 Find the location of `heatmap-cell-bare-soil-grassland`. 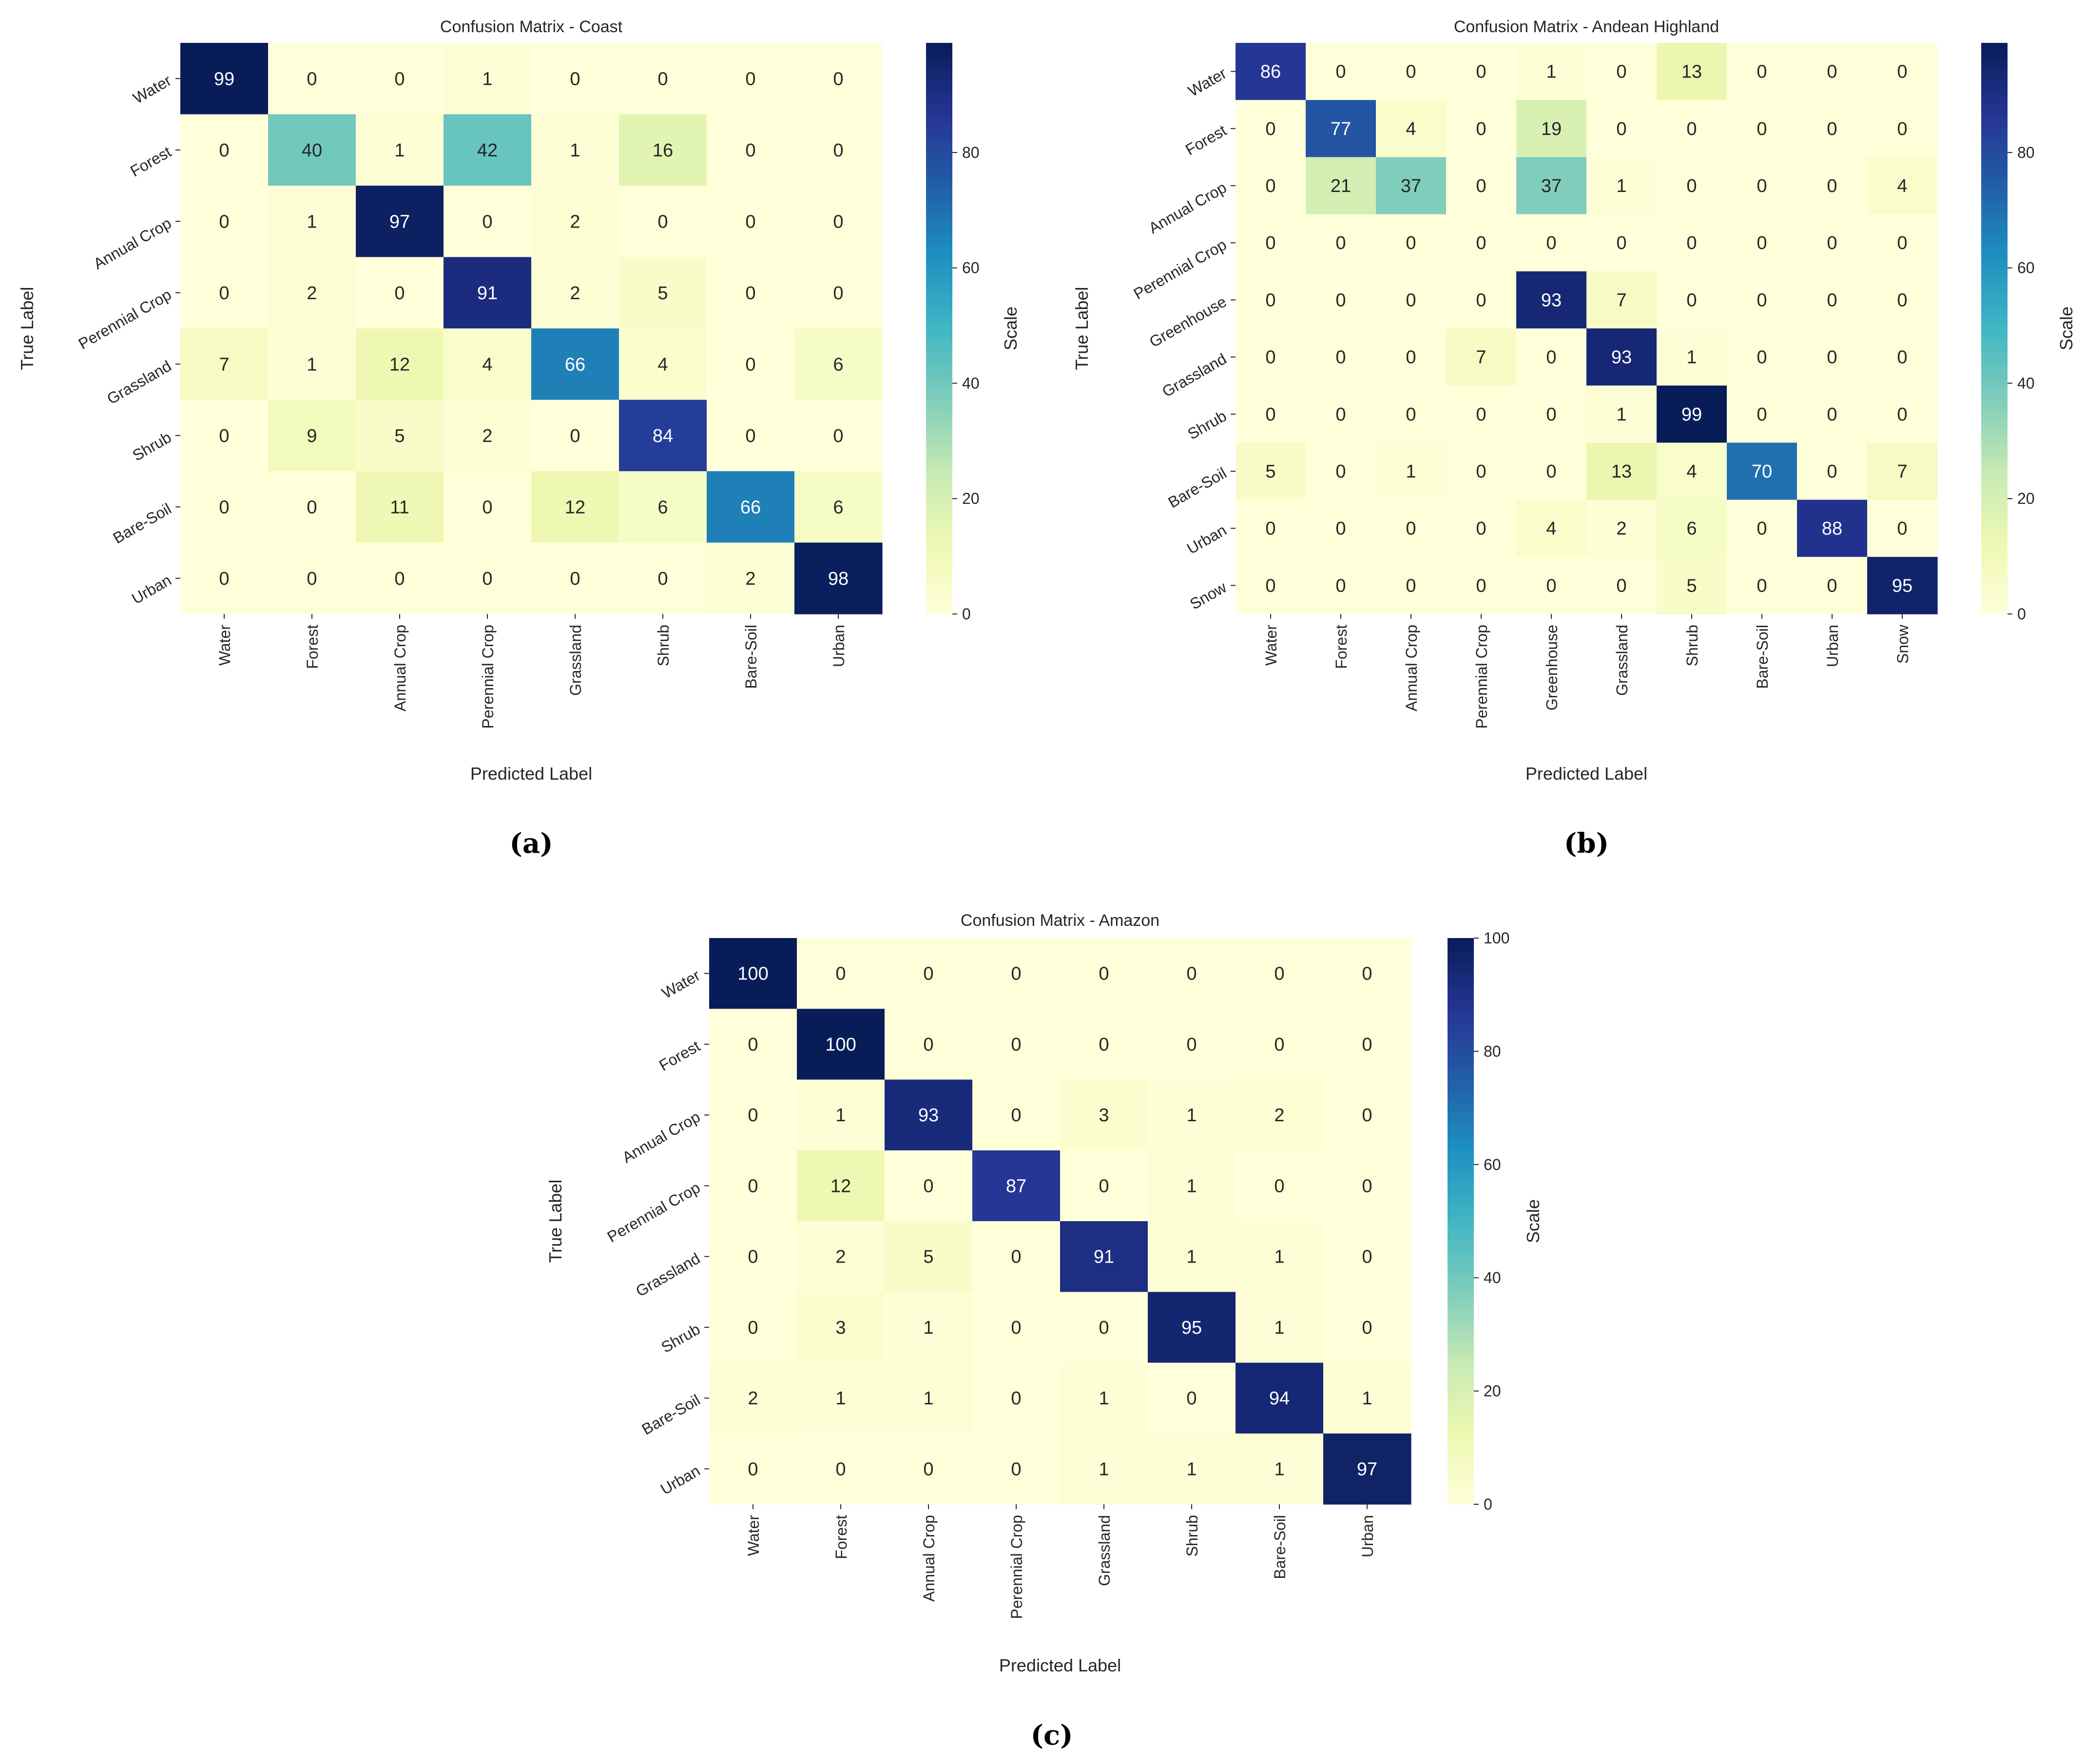

heatmap-cell-bare-soil-grassland is located at coordinates (1104, 1398).